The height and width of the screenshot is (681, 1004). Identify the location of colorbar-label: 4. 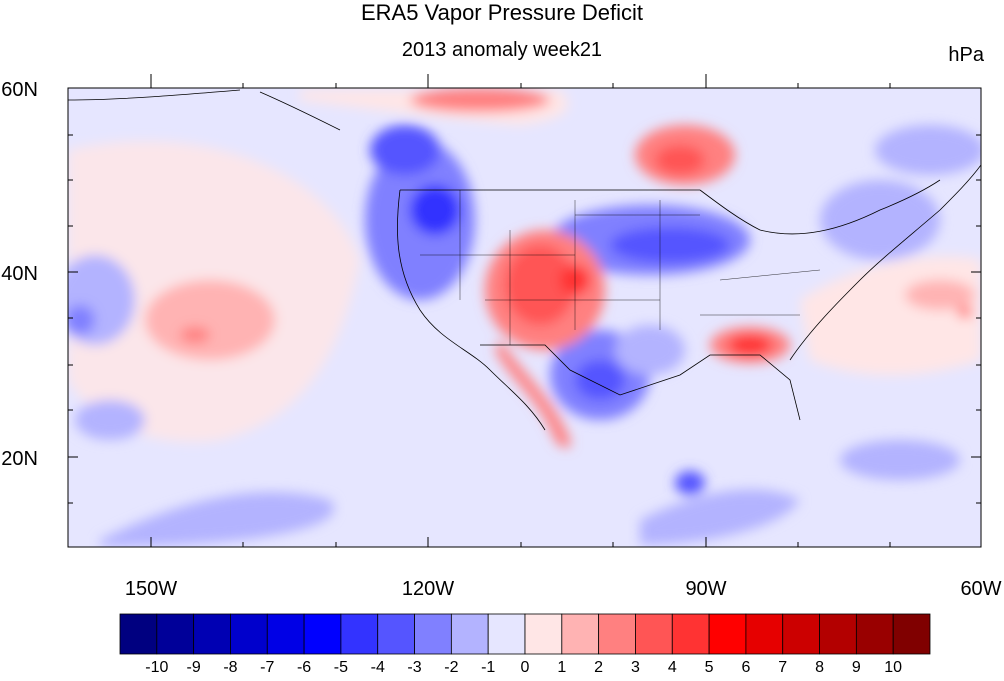
(672, 667).